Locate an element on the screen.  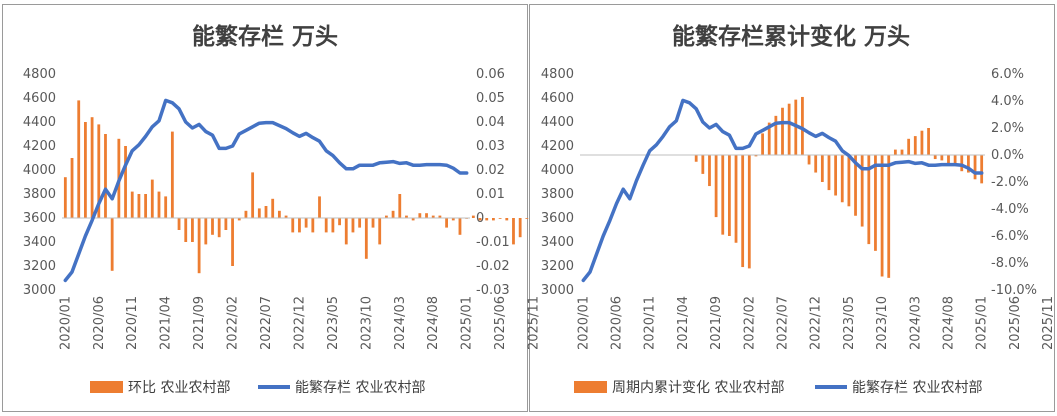
left-right-axis-tick: -0.02 is located at coordinates (493, 266).